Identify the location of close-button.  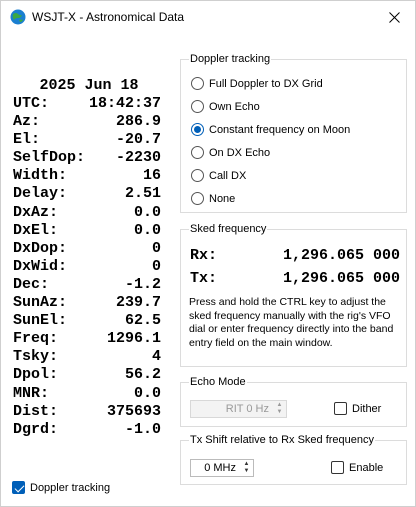
(394, 17).